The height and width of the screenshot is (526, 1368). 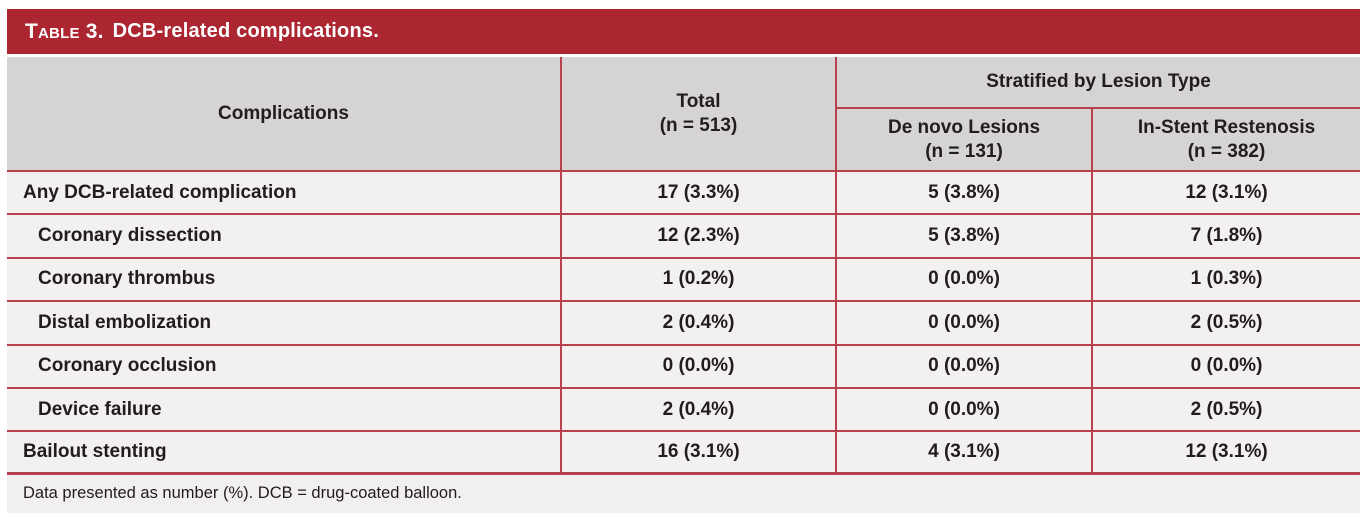 What do you see at coordinates (963, 452) in the screenshot?
I see `row-de-novo-value: 4 (3.1%)` at bounding box center [963, 452].